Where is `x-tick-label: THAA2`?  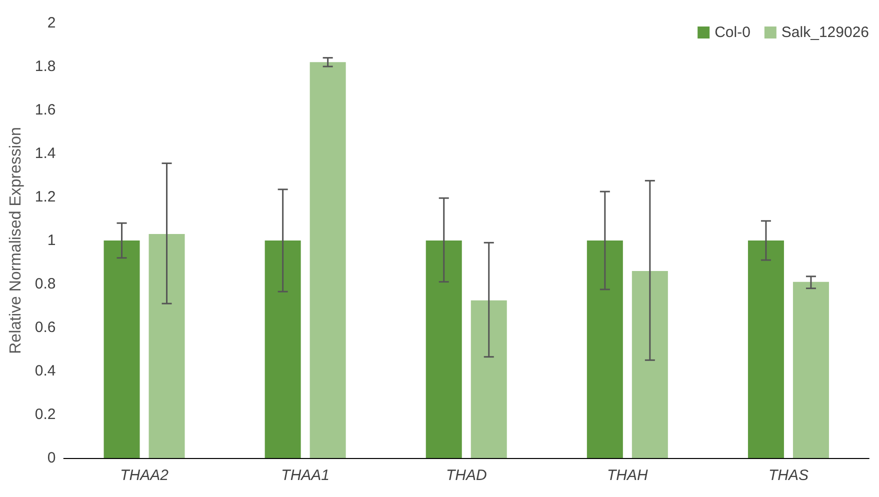 x-tick-label: THAA2 is located at coordinates (145, 475).